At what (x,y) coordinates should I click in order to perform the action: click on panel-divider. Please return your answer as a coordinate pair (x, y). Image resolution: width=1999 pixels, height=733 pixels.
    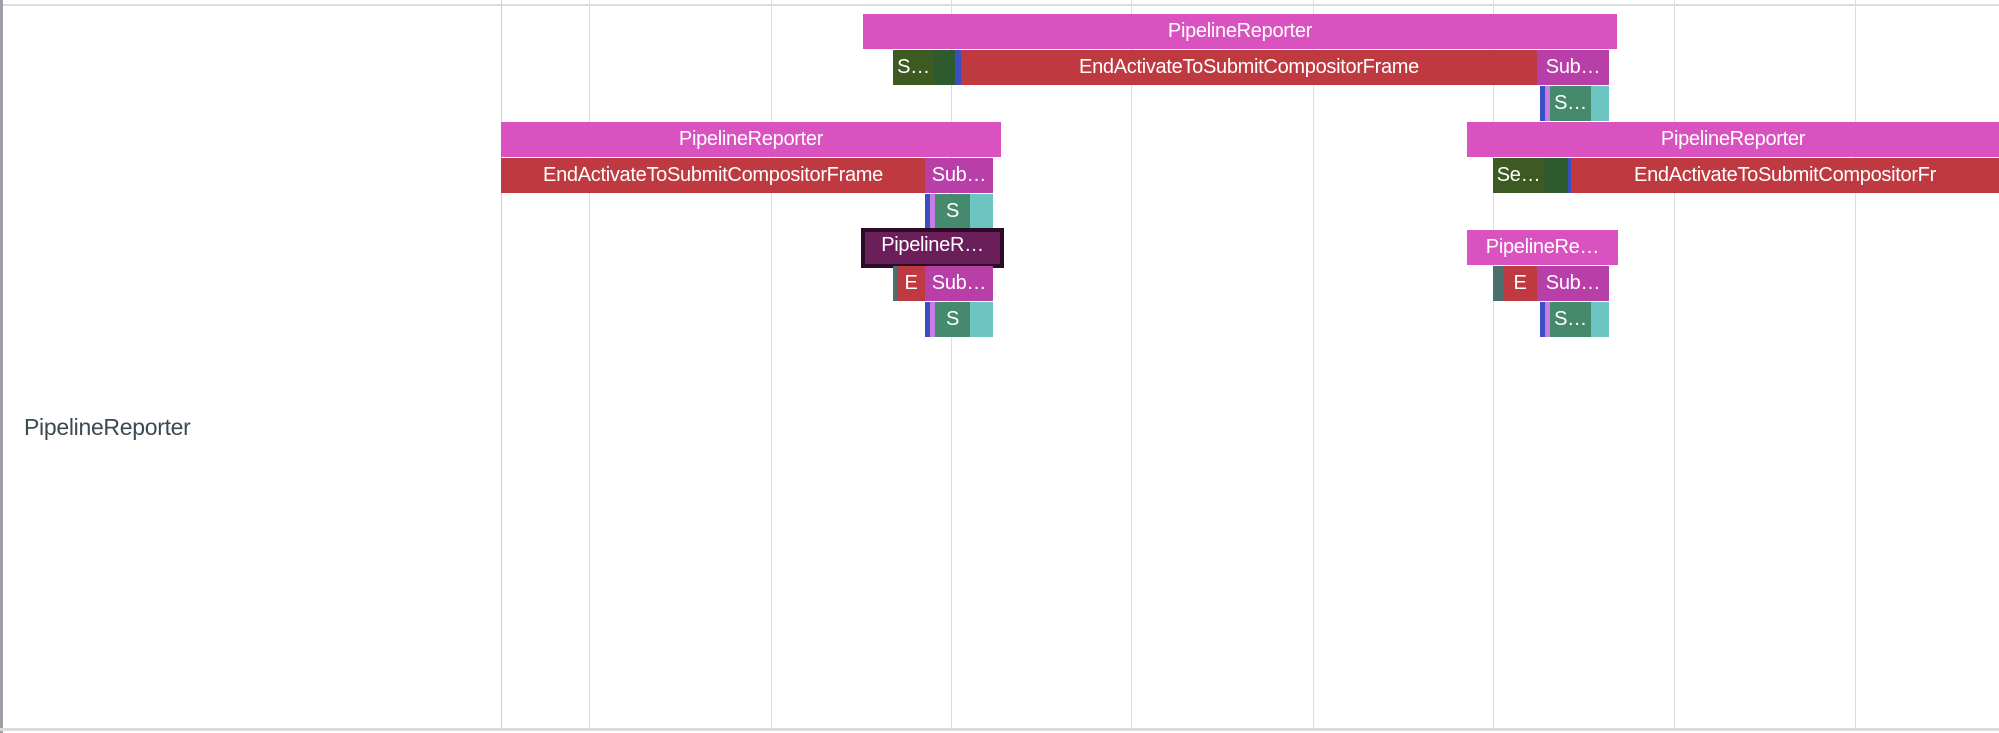
    Looking at the image, I should click on (501, 364).